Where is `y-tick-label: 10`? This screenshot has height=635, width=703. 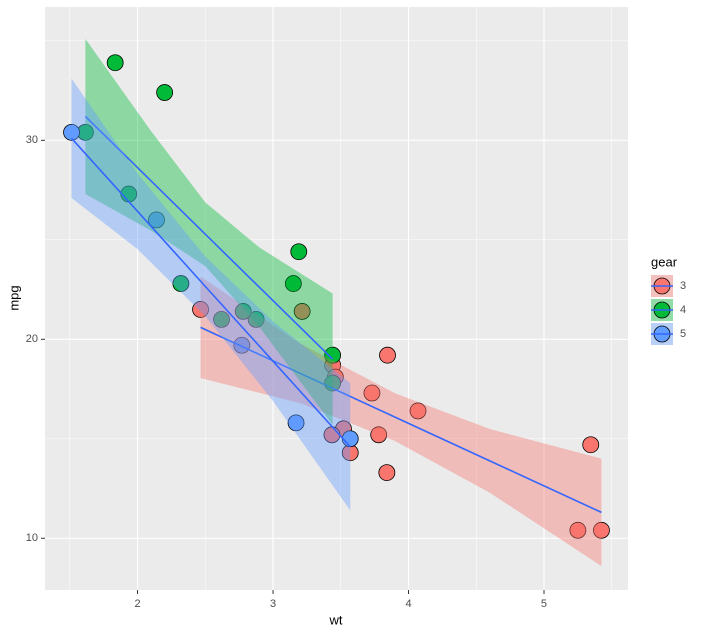 y-tick-label: 10 is located at coordinates (32, 538).